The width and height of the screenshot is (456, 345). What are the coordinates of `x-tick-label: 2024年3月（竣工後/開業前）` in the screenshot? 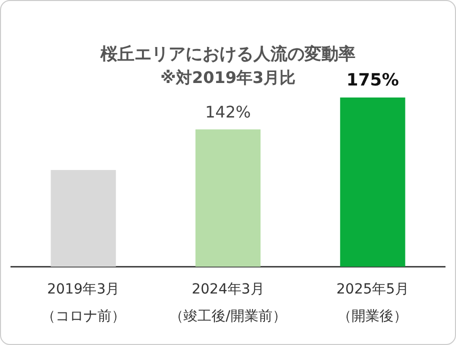 It's located at (228, 303).